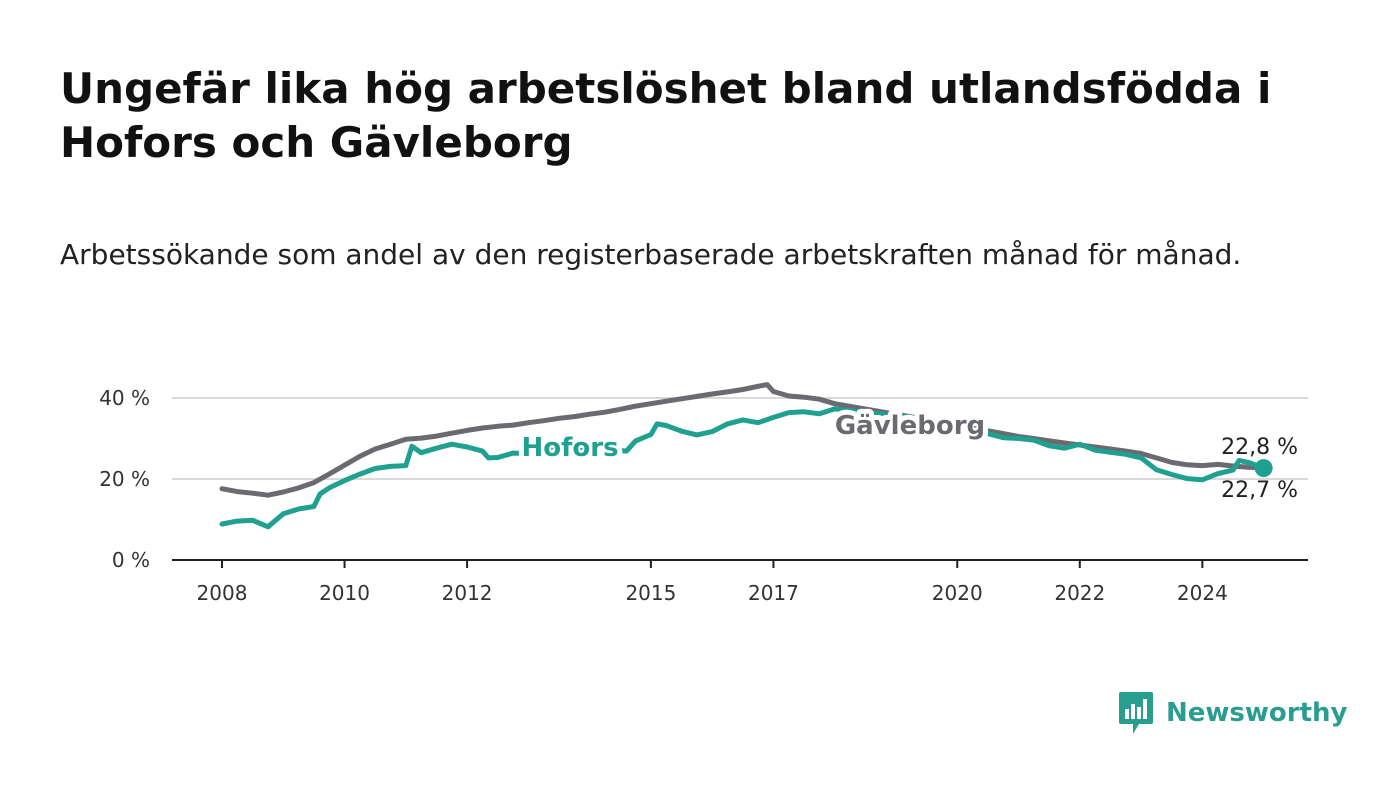 The width and height of the screenshot is (1400, 794). I want to click on brand-name: Newsworthy, so click(1257, 713).